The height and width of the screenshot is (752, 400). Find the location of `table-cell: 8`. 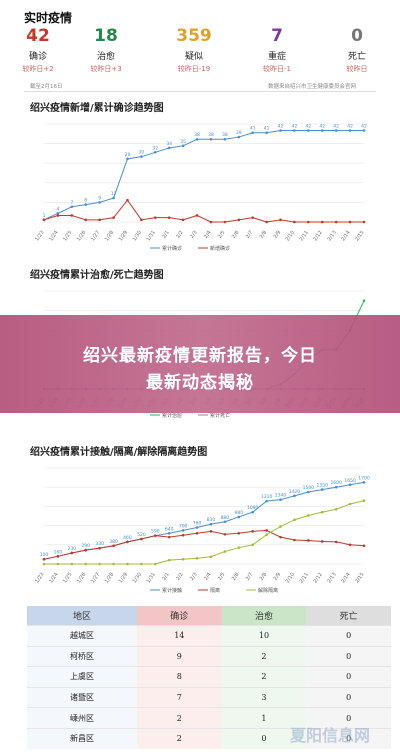

table-cell: 8 is located at coordinates (179, 677).